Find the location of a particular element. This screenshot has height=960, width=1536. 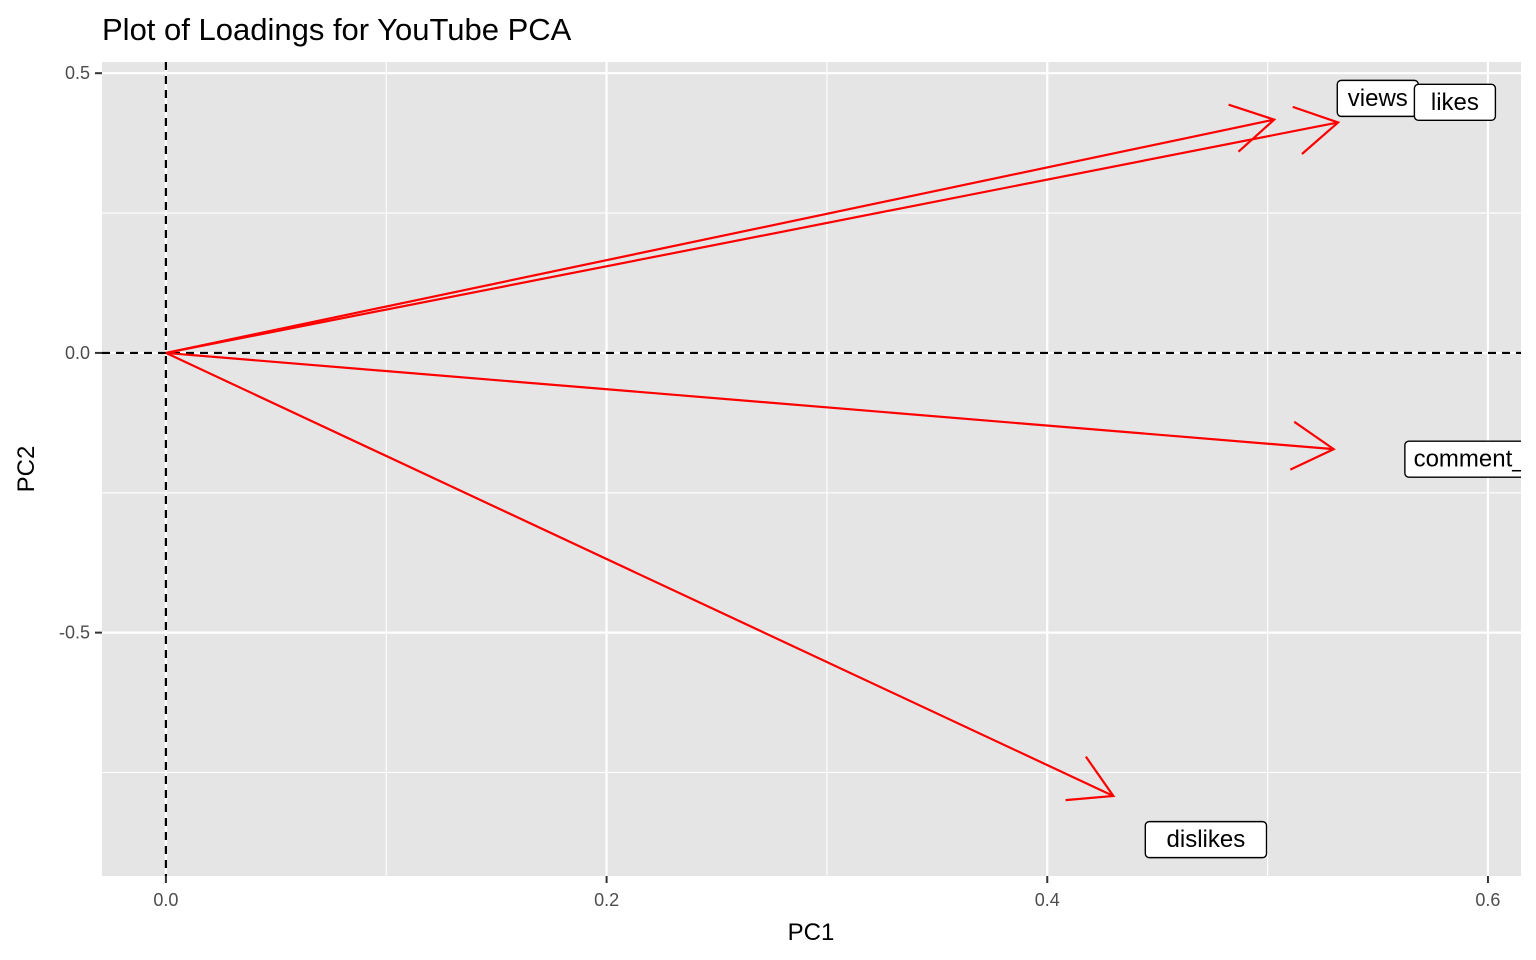

loading-label-text: likes is located at coordinates (1455, 102).